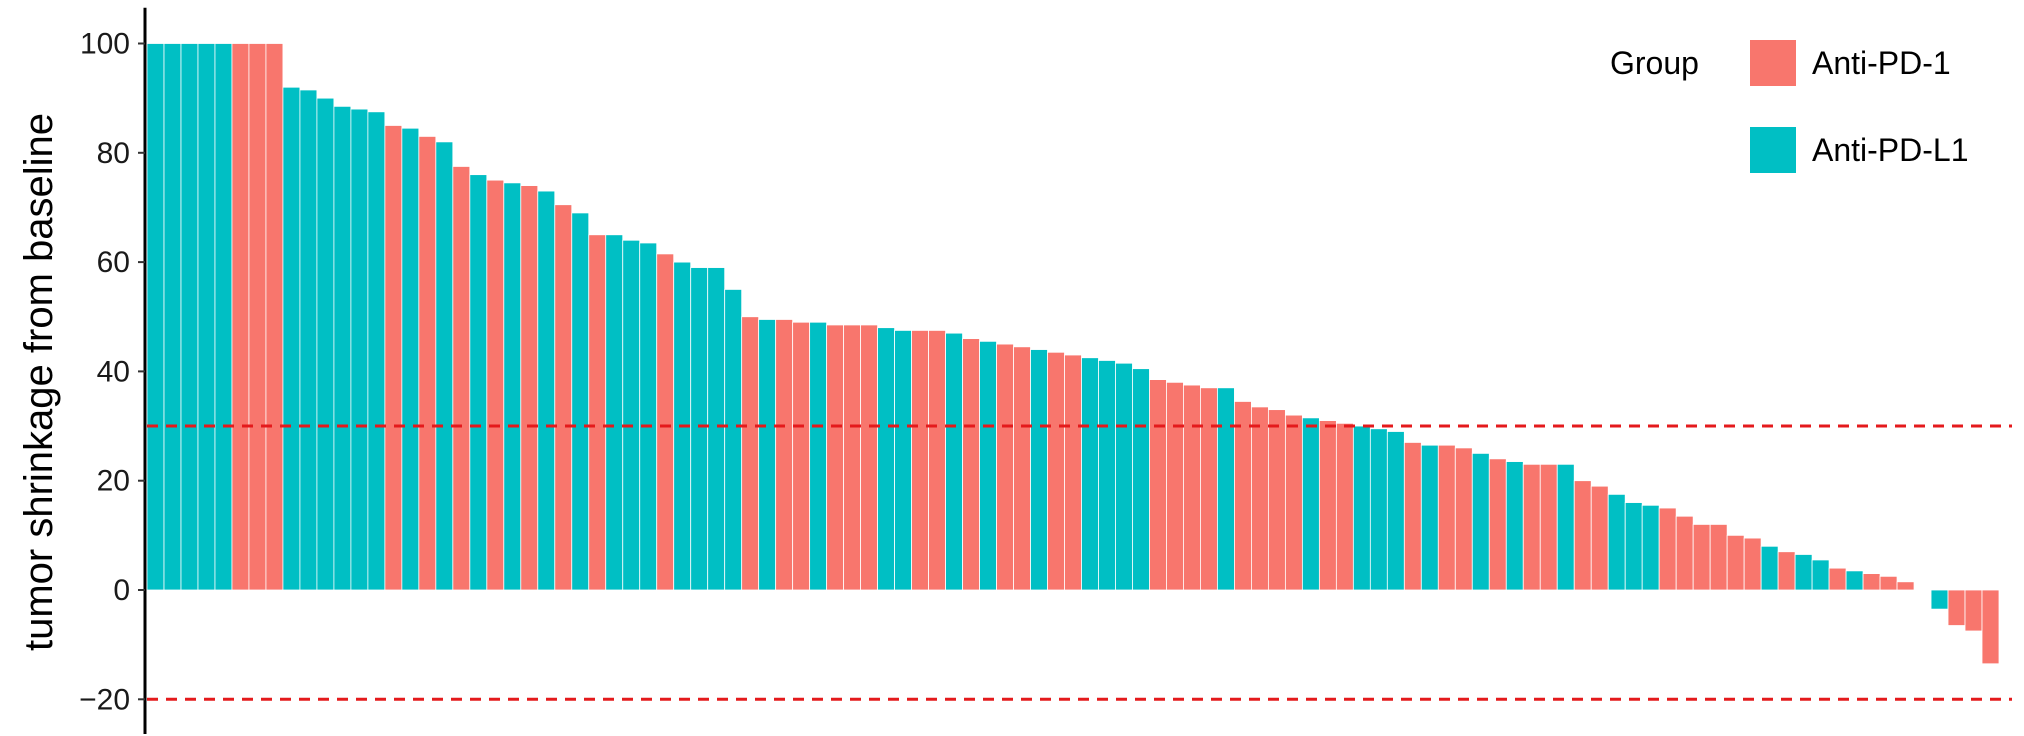  Describe the element at coordinates (1789, 106) in the screenshot. I see `legend: Group Anti-PD-1 Anti-PD-L1` at that location.